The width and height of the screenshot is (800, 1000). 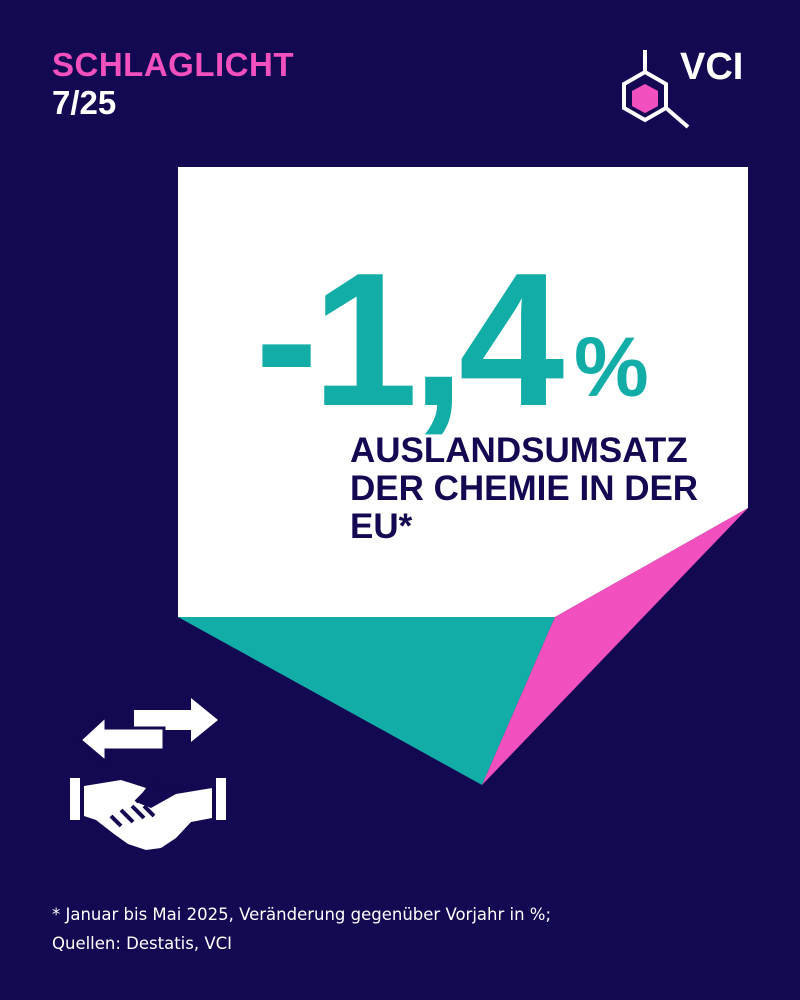 What do you see at coordinates (712, 67) in the screenshot?
I see `logo-text: VCI` at bounding box center [712, 67].